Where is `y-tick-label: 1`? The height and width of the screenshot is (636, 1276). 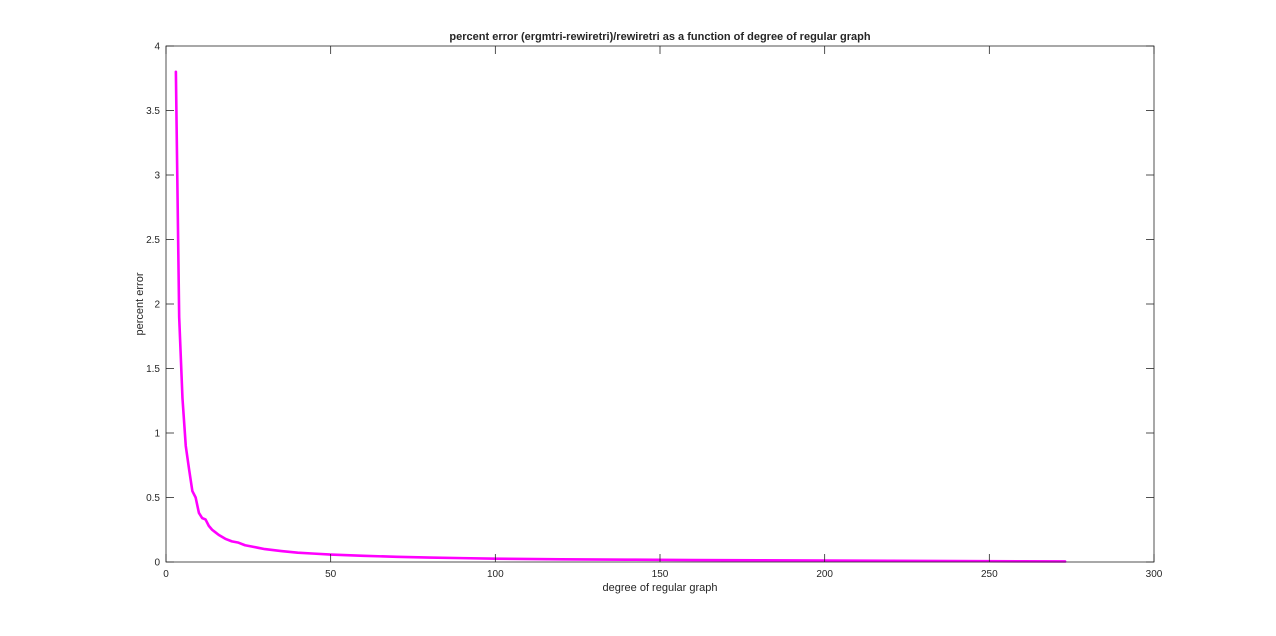
y-tick-label: 1 is located at coordinates (157, 434).